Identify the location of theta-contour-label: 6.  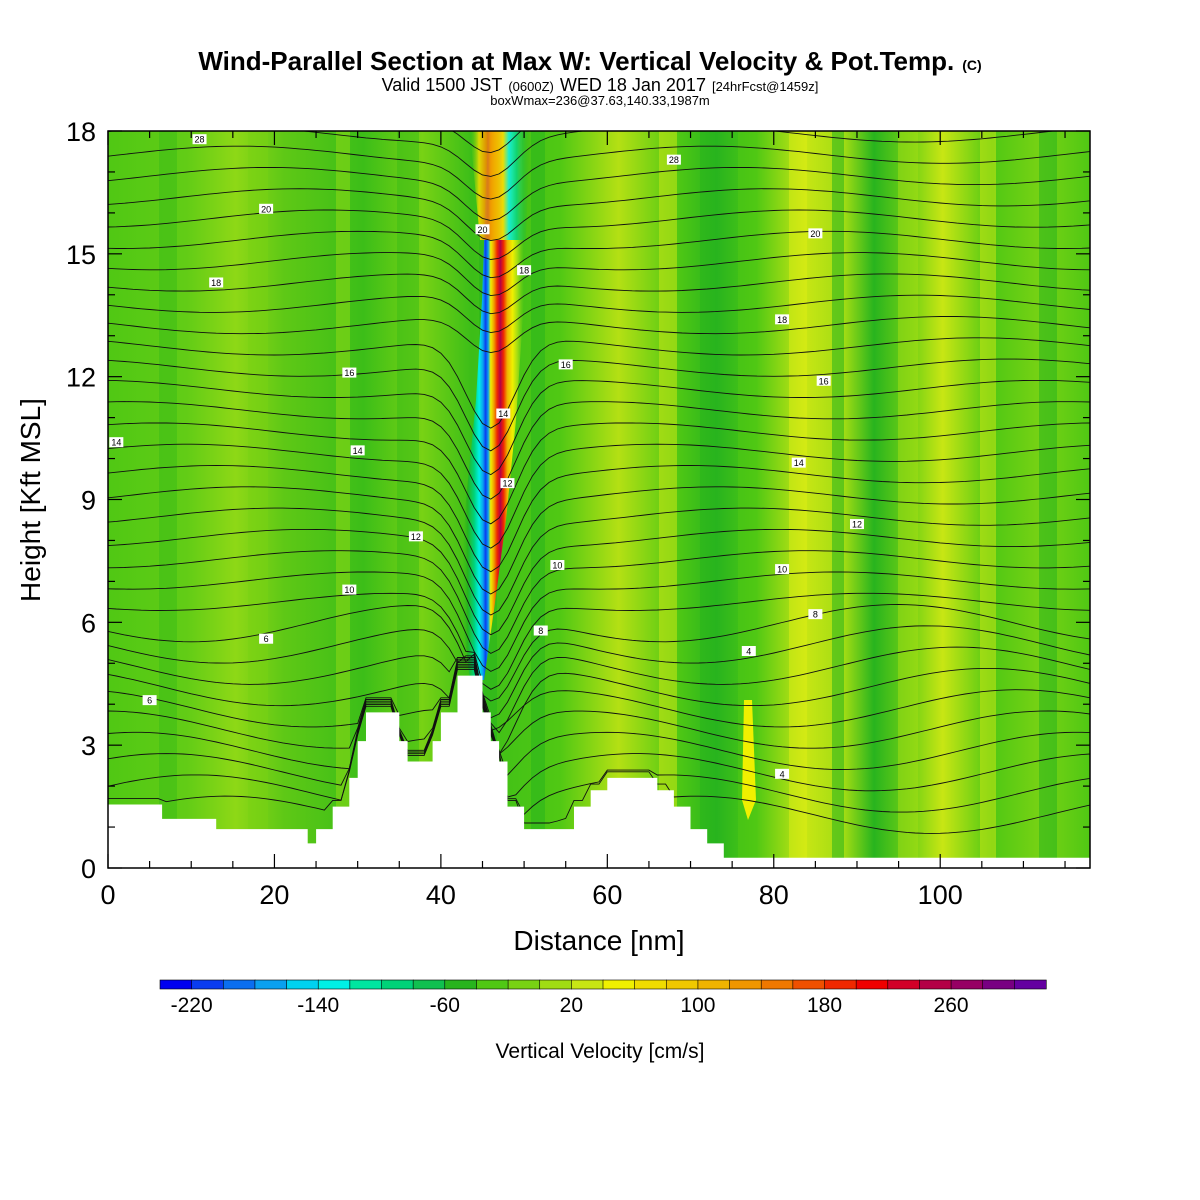
(149, 700).